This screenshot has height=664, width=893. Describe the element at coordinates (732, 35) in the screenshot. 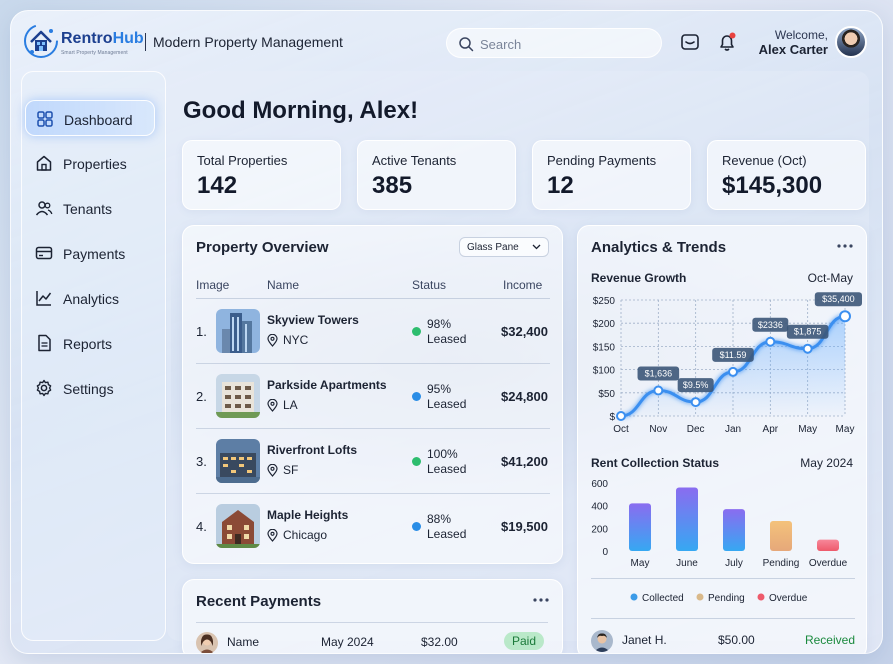

I see `notification-dot` at that location.